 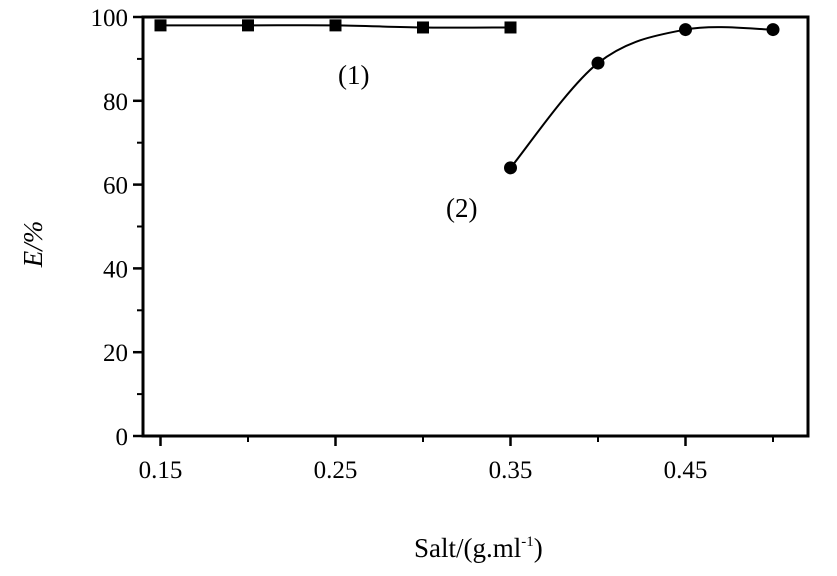 I want to click on y-axis-title: E/%, so click(x=33, y=245).